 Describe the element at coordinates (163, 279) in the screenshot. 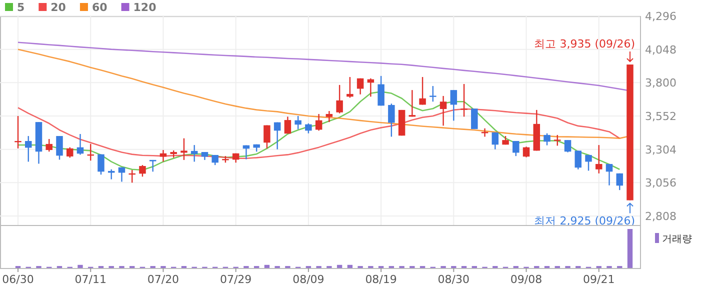

I see `x-tick-label: 07/20` at that location.